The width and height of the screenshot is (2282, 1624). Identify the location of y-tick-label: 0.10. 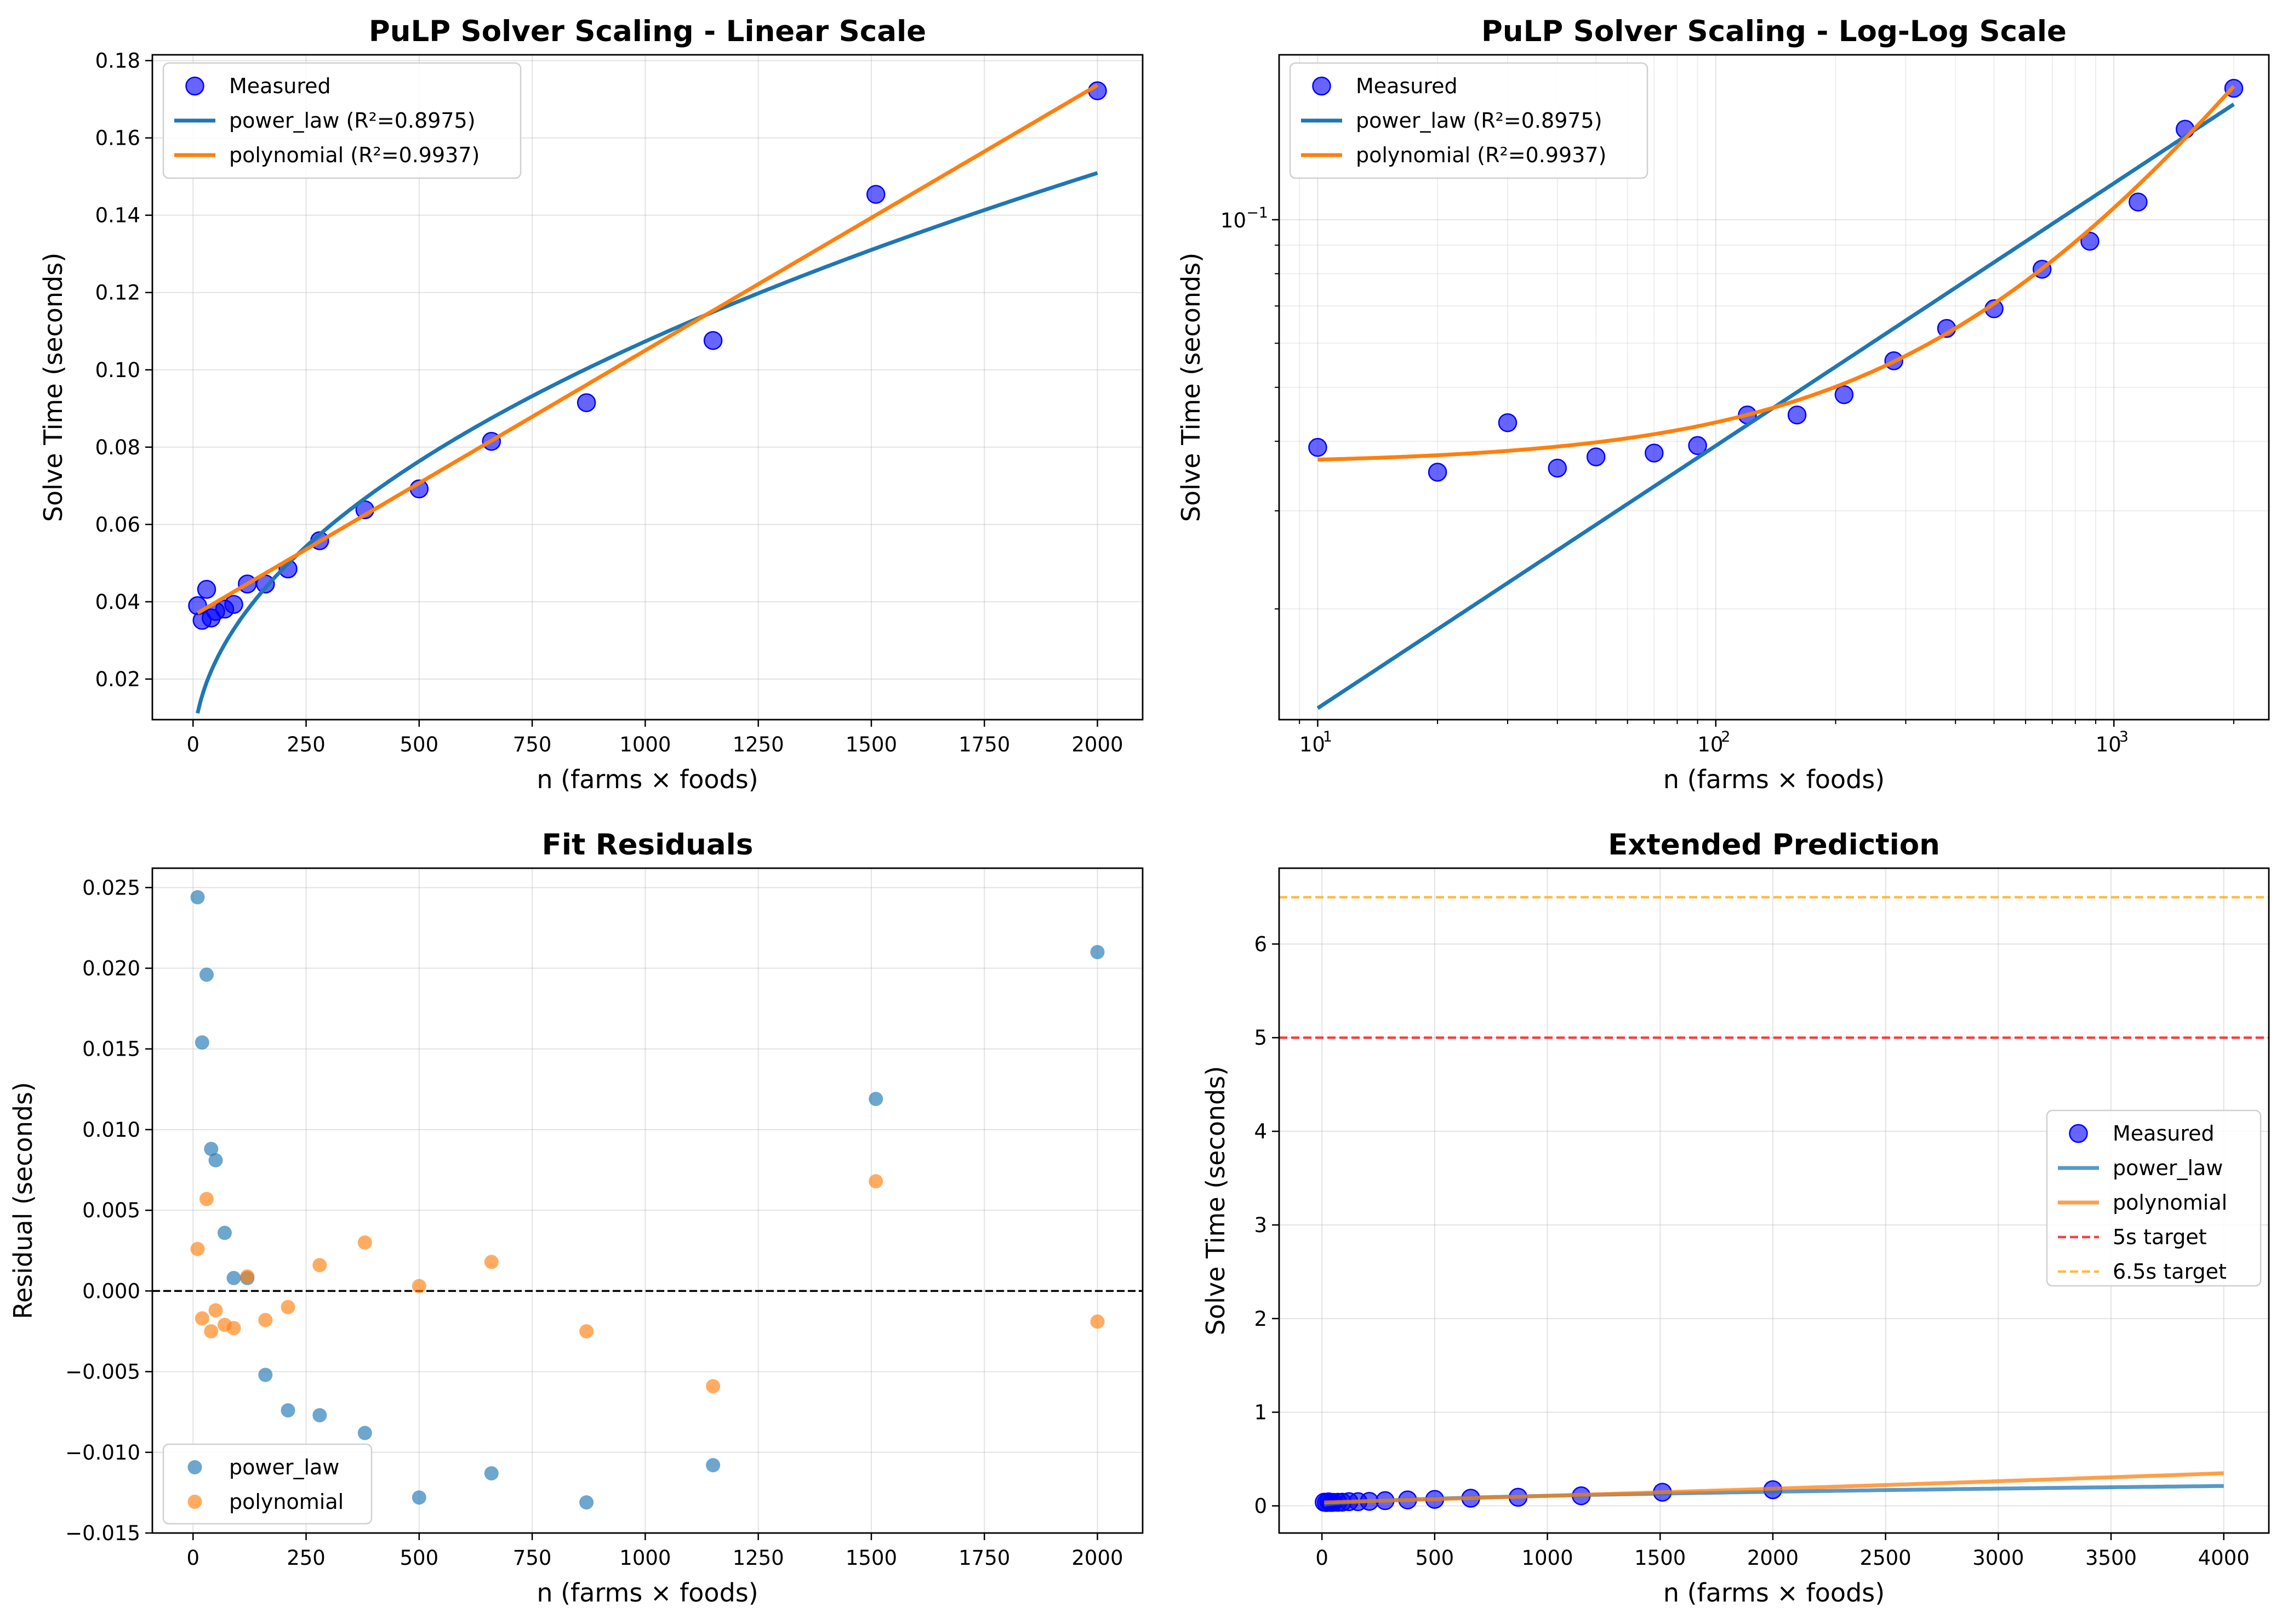
(117, 370).